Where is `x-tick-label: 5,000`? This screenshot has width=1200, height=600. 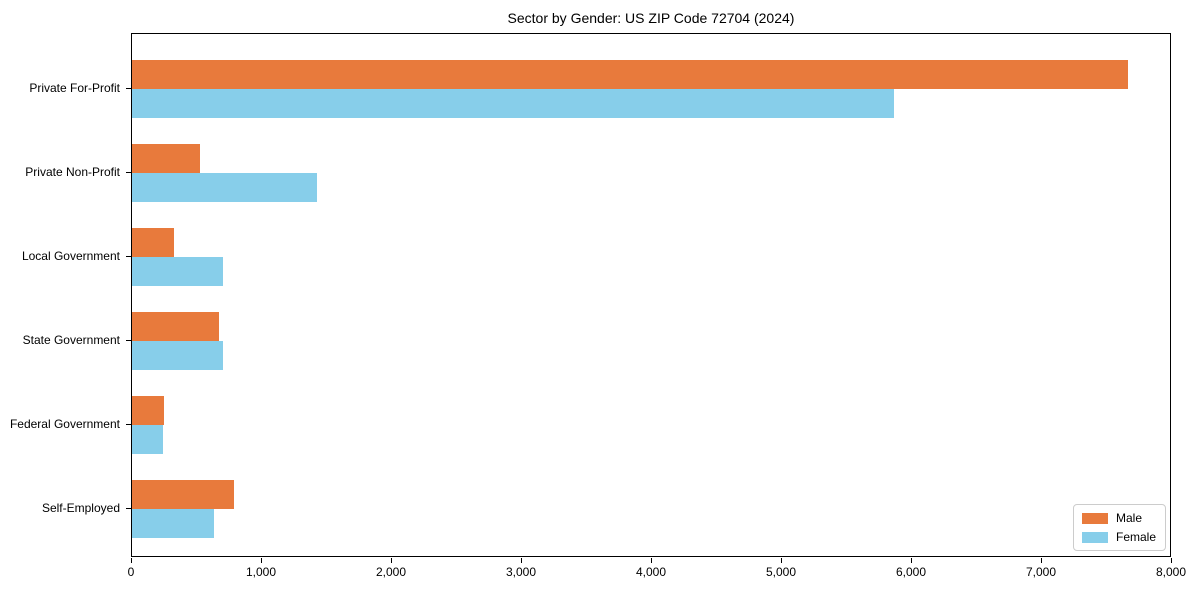 x-tick-label: 5,000 is located at coordinates (781, 572).